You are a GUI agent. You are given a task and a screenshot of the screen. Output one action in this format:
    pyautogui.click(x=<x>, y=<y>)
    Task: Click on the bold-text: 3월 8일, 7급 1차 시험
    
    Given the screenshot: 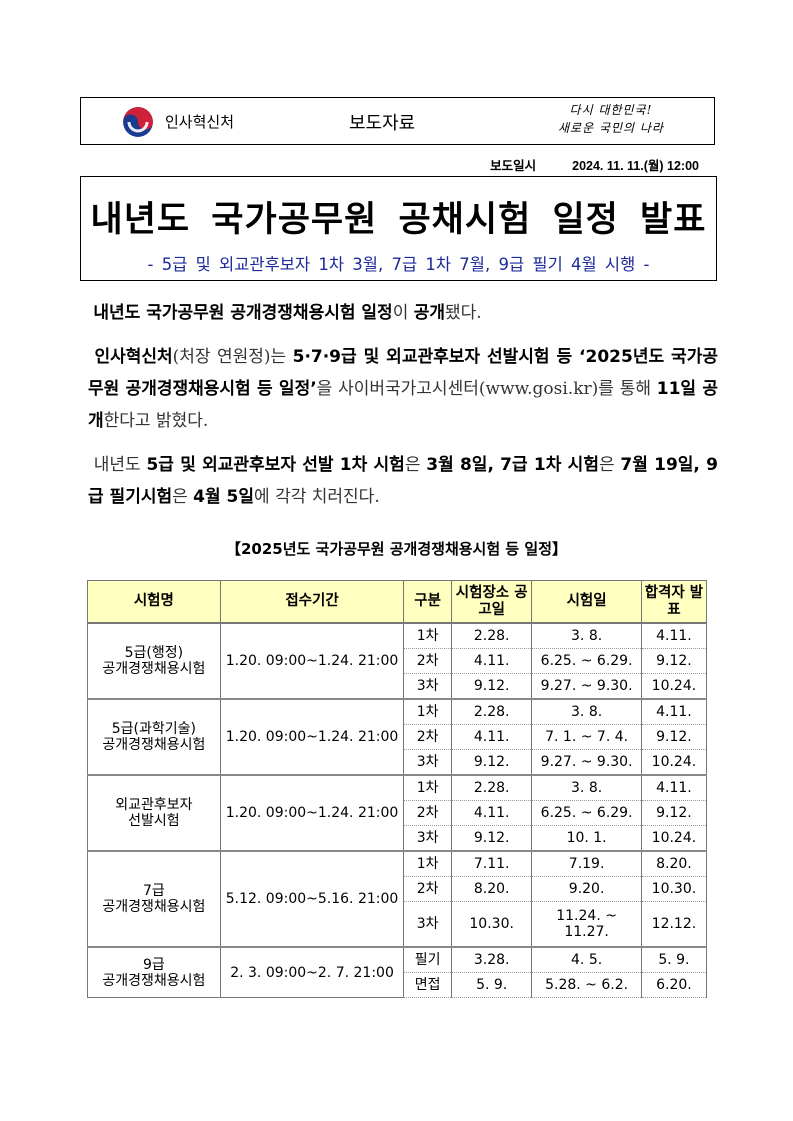 What is the action you would take?
    pyautogui.click(x=512, y=465)
    